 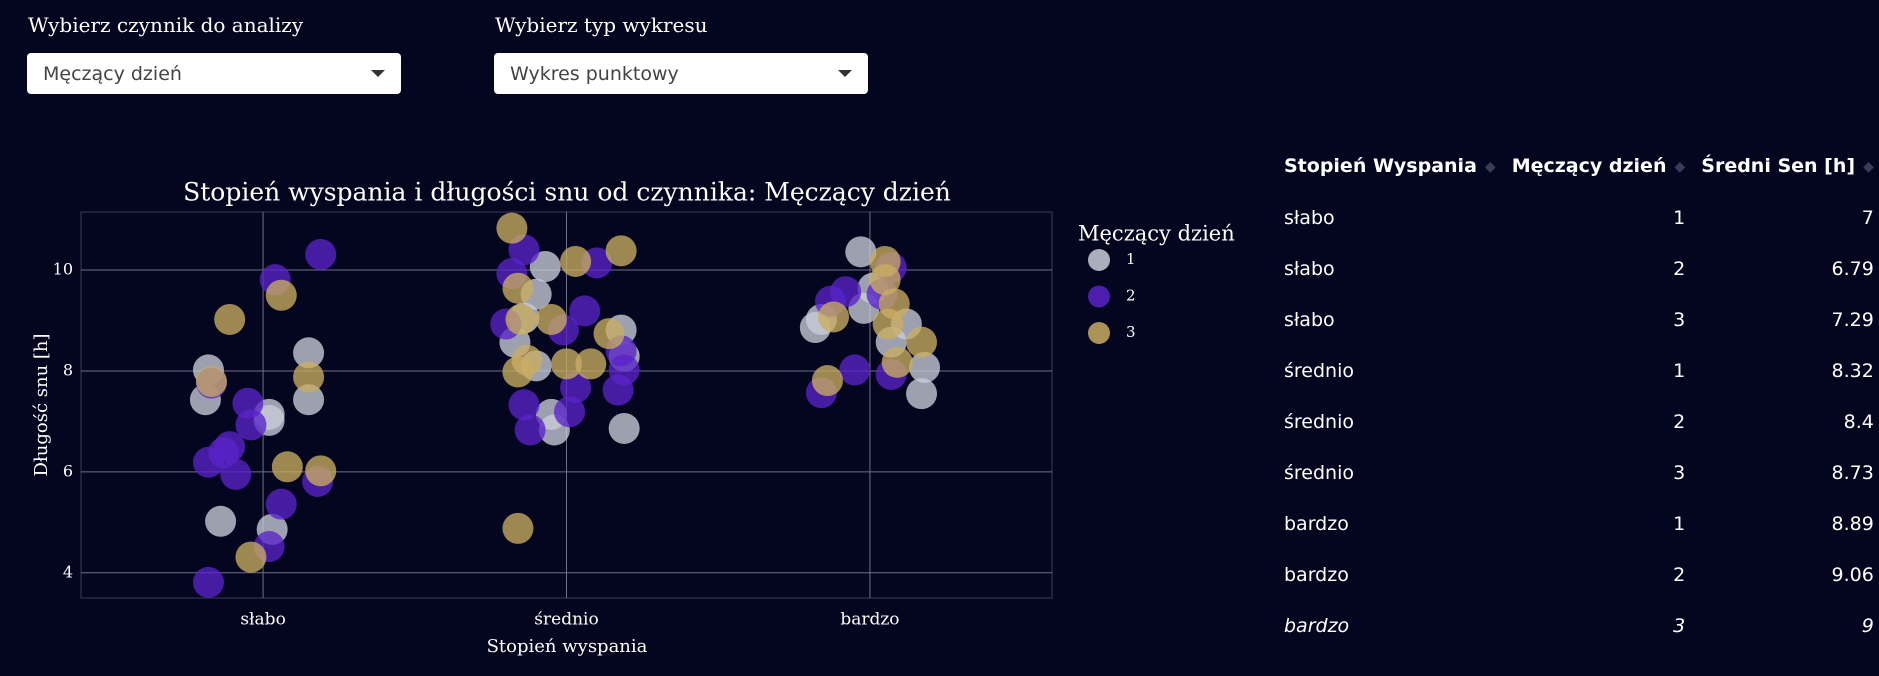 I want to click on column-header: Męczący dzień ◆, so click(x=1599, y=166).